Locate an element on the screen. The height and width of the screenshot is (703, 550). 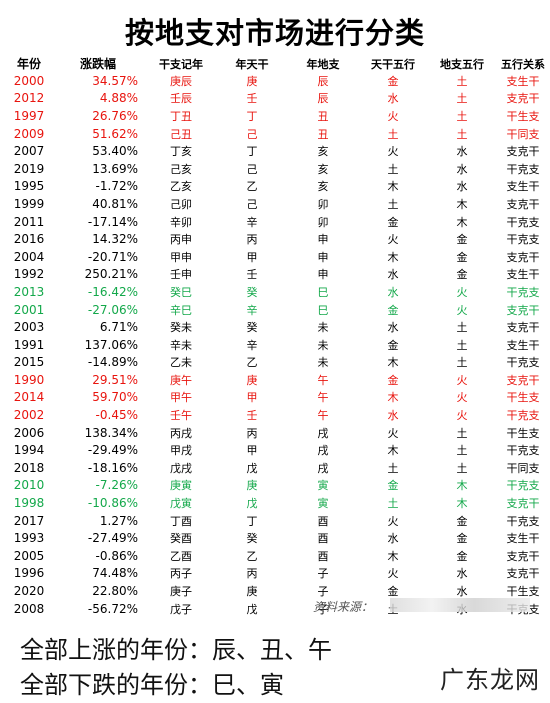
change-cell: -27.06% is located at coordinates (112, 309).